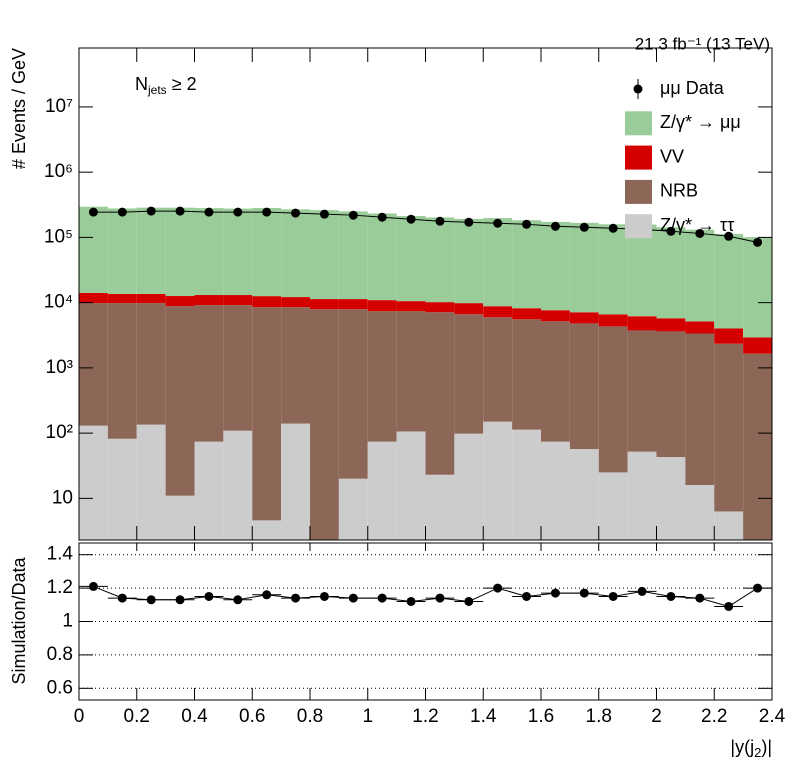 The image size is (796, 772). I want to click on ratio-y-axis-label: Simulation/Data, so click(19, 620).